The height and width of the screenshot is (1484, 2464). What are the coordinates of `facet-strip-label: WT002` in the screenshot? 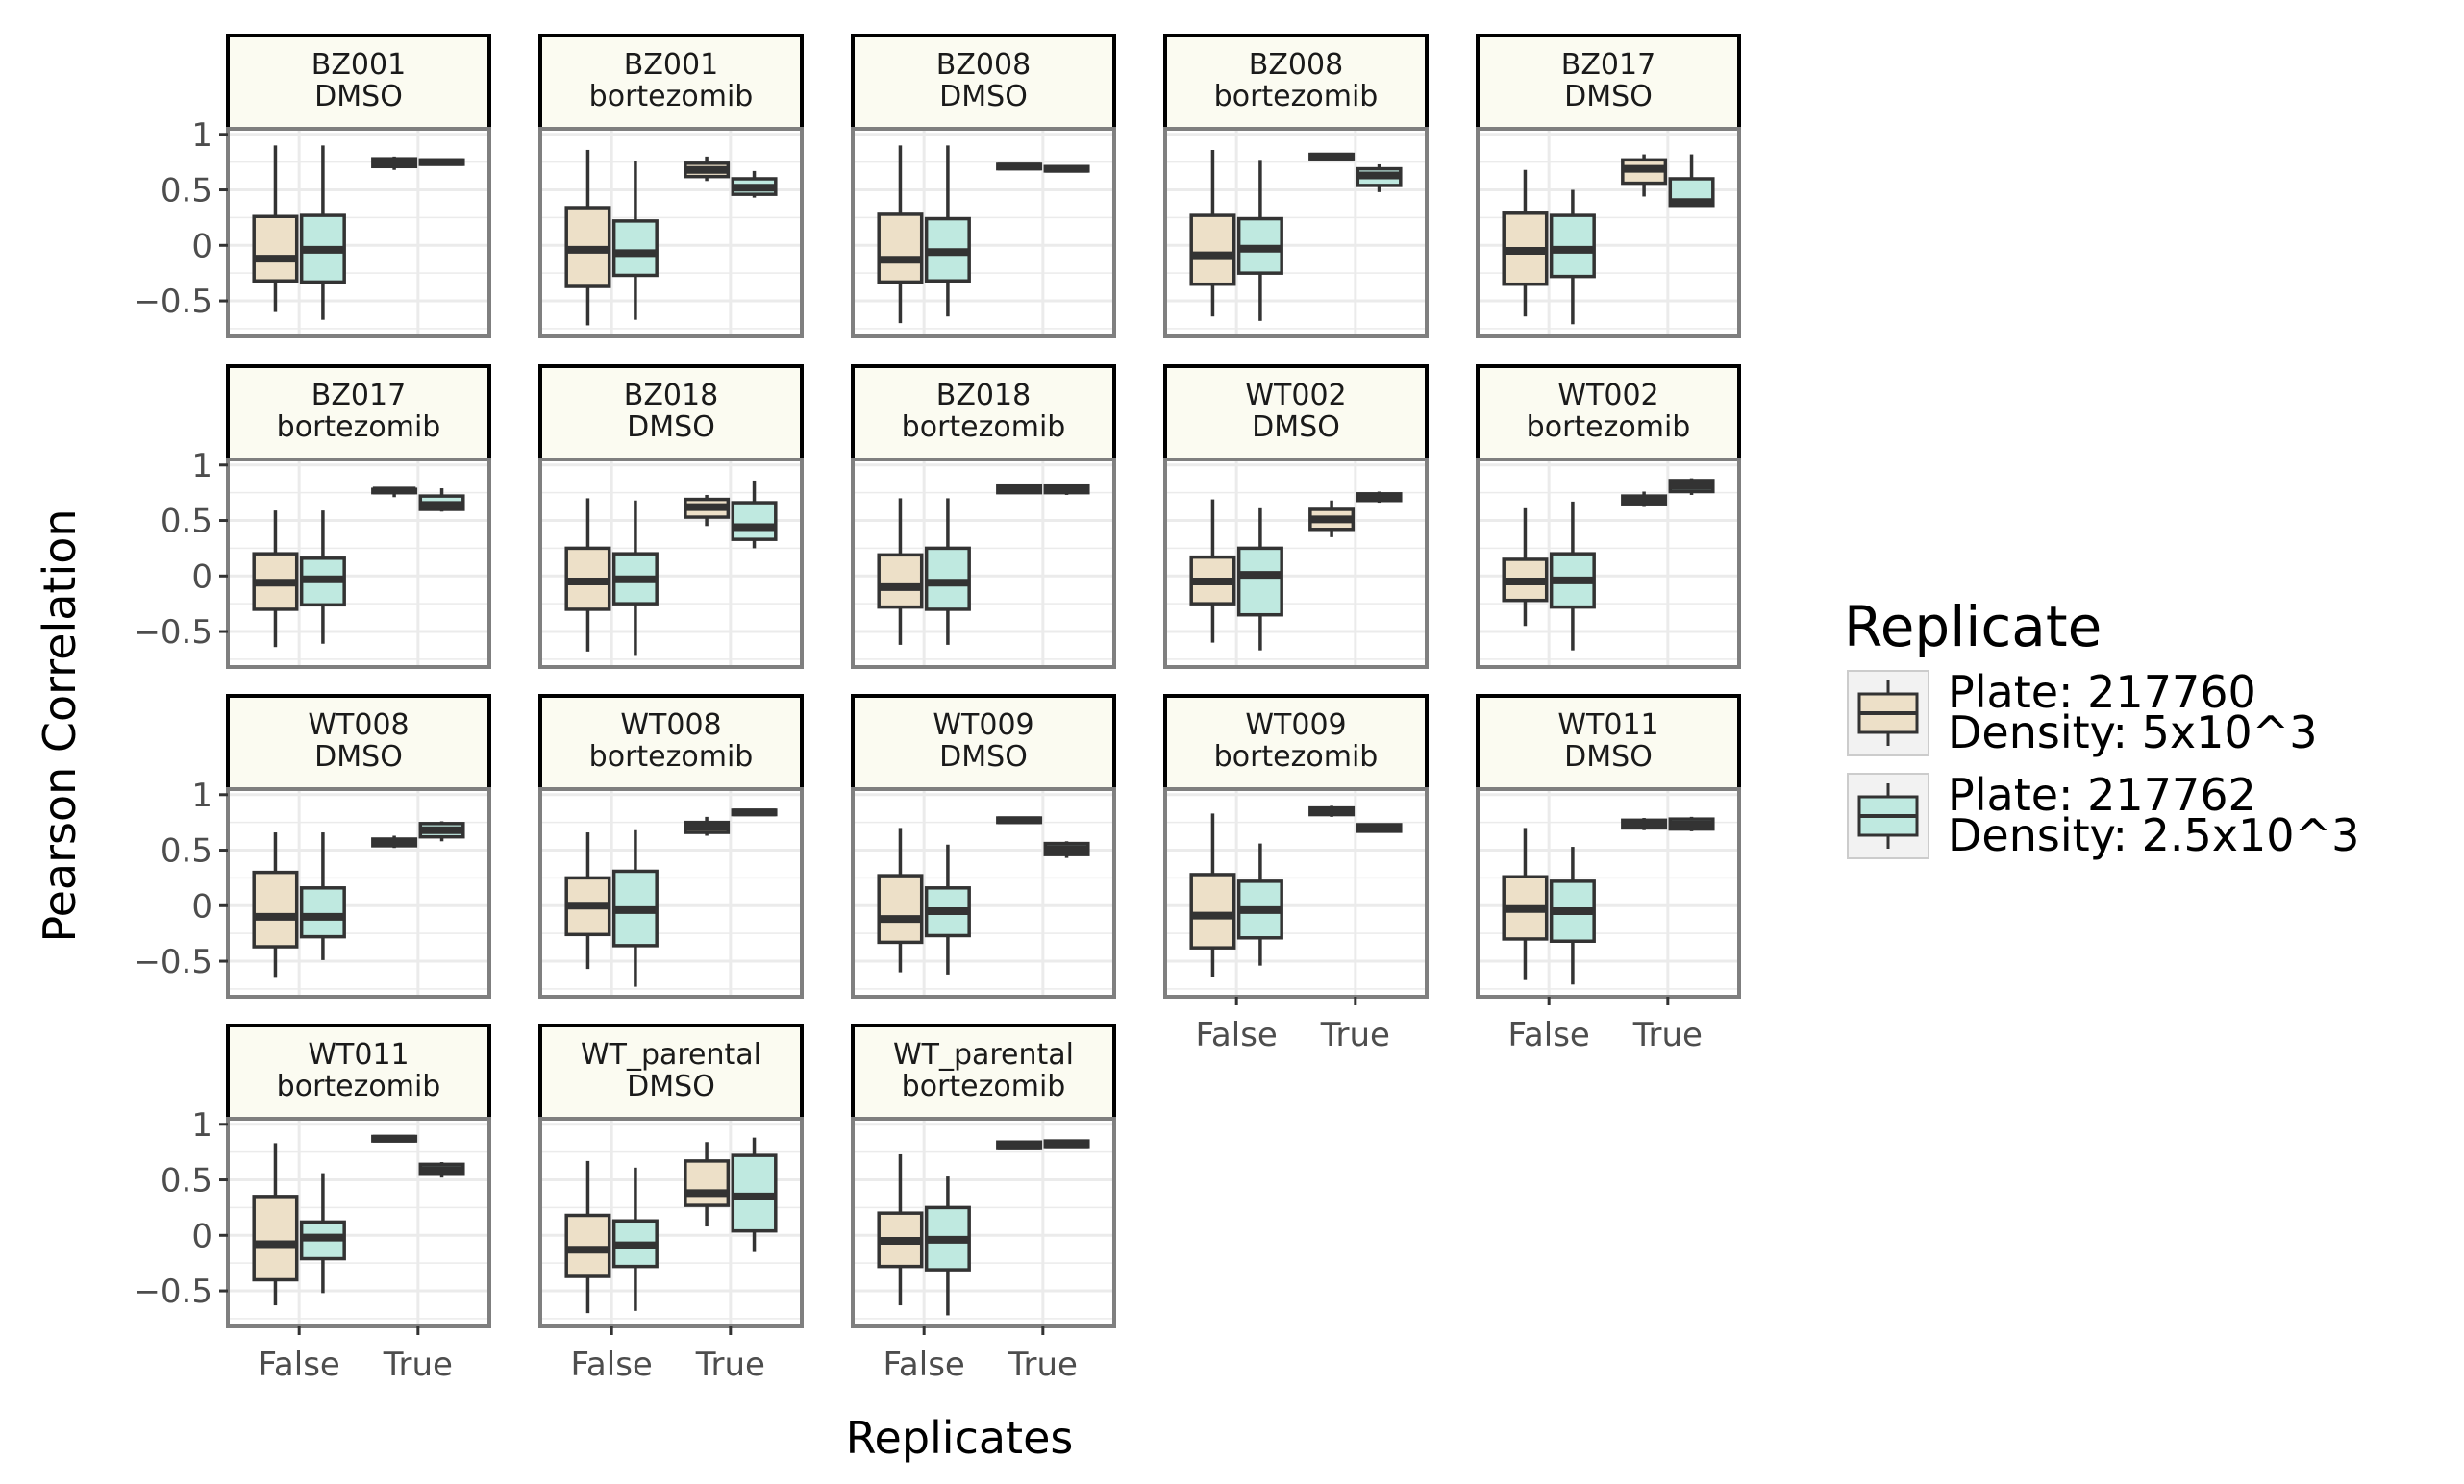 It's located at (1295, 395).